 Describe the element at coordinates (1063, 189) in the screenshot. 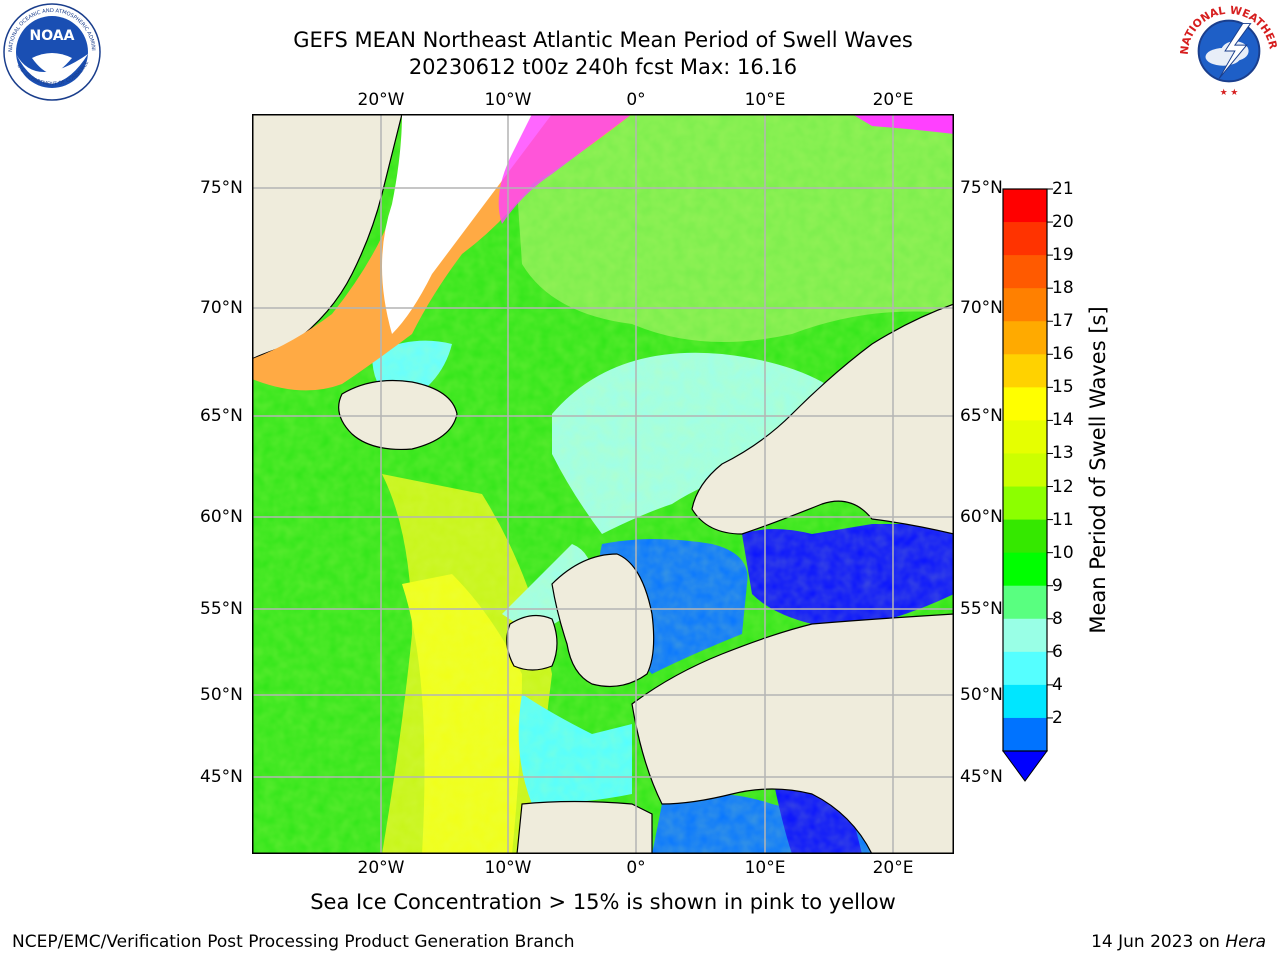

I see `colorbar-label: 21` at that location.